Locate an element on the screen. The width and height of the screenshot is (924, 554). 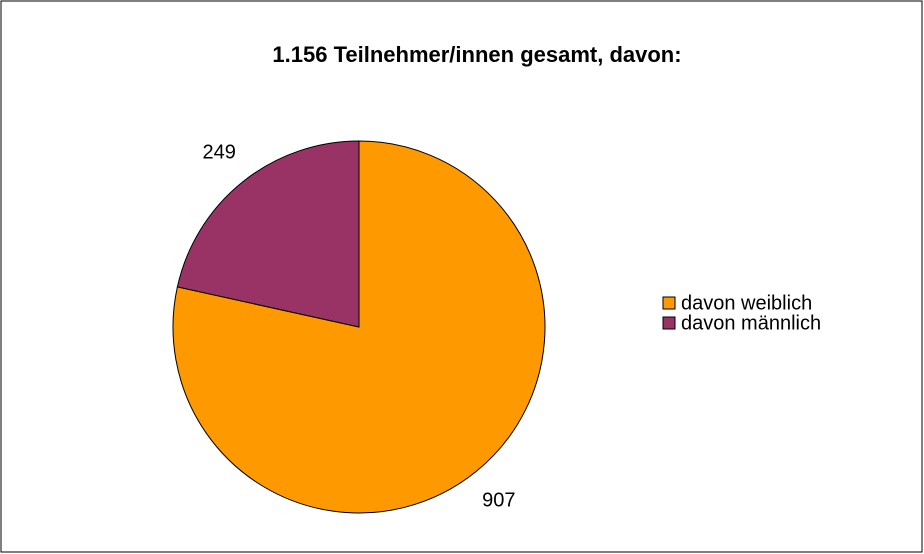
pie-slice is located at coordinates (268, 234).